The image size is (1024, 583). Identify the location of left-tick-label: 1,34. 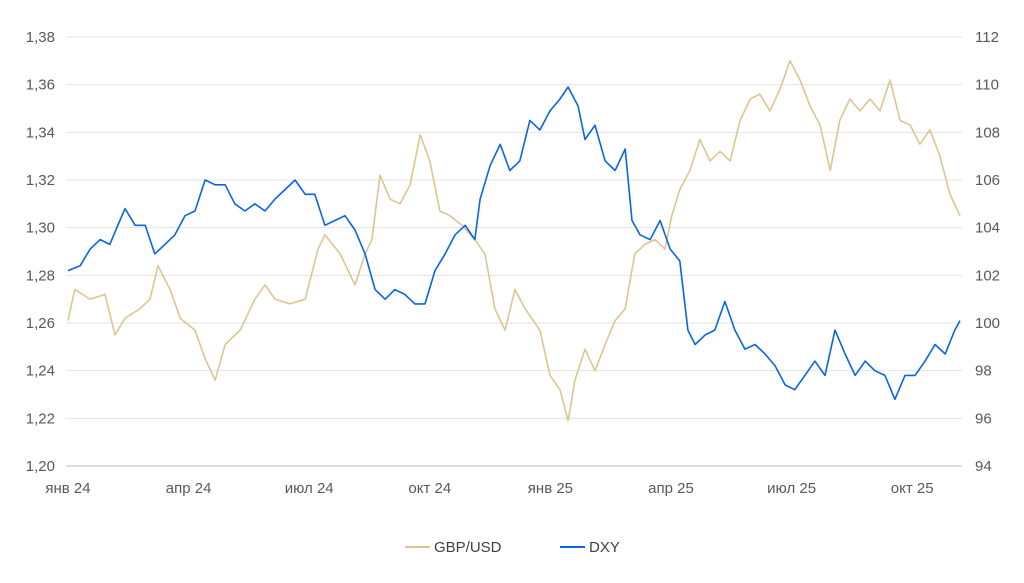
(40, 132).